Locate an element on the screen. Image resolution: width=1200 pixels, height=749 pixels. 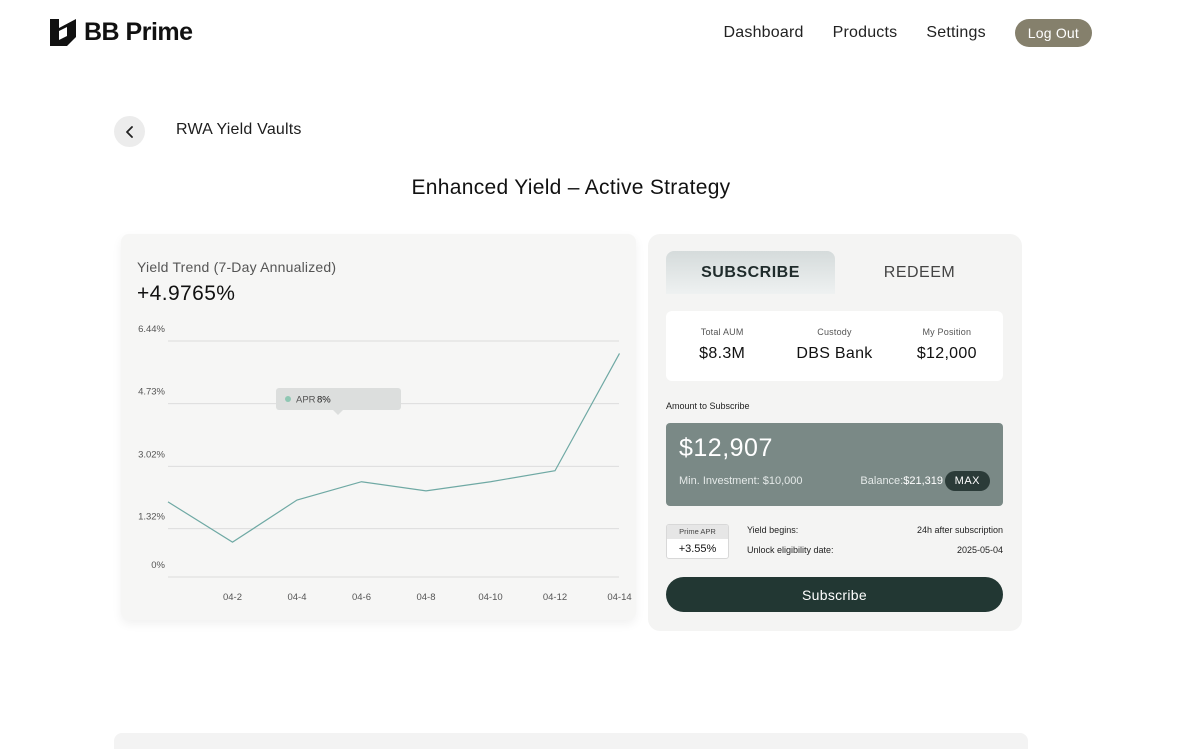
amount-label: Amount to Subscribe is located at coordinates (708, 406).